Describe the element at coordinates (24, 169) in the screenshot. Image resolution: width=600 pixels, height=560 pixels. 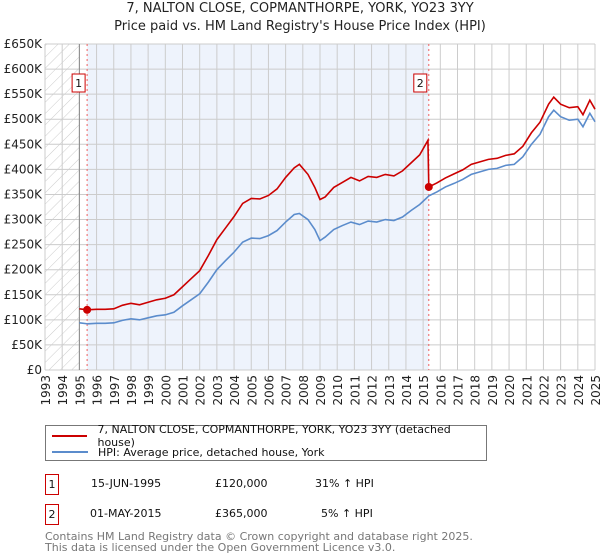
I see `y-tick-label: £400K` at that location.